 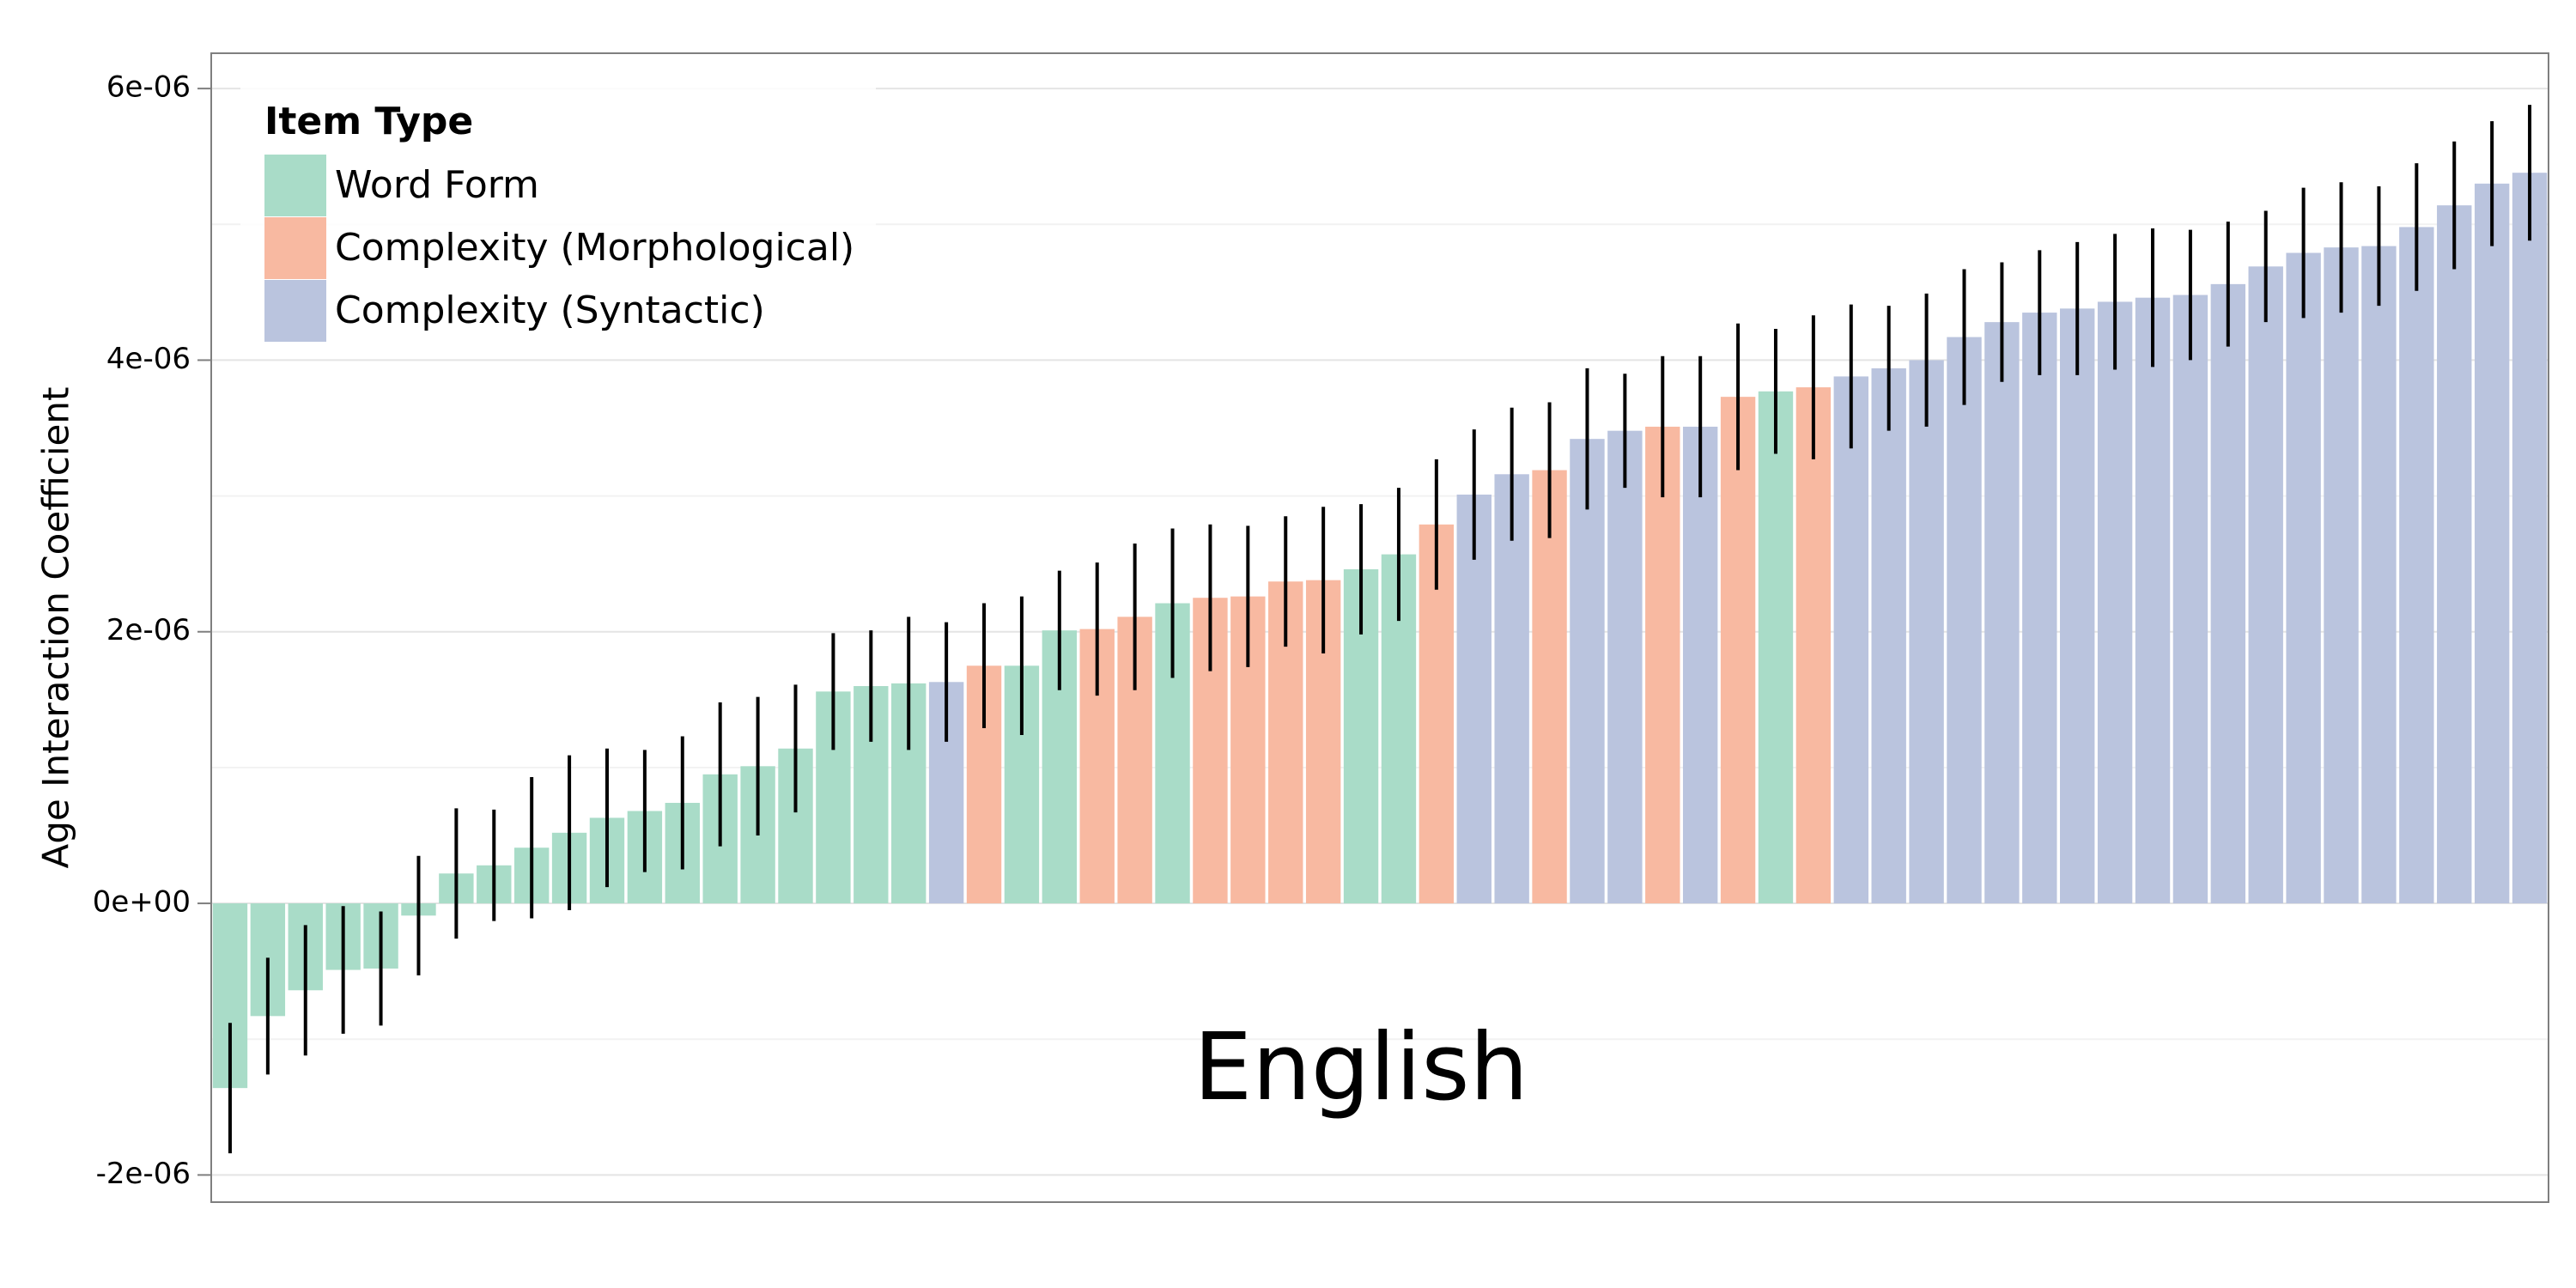 I want to click on legend-label: Complexity (Syntactic), so click(x=550, y=311).